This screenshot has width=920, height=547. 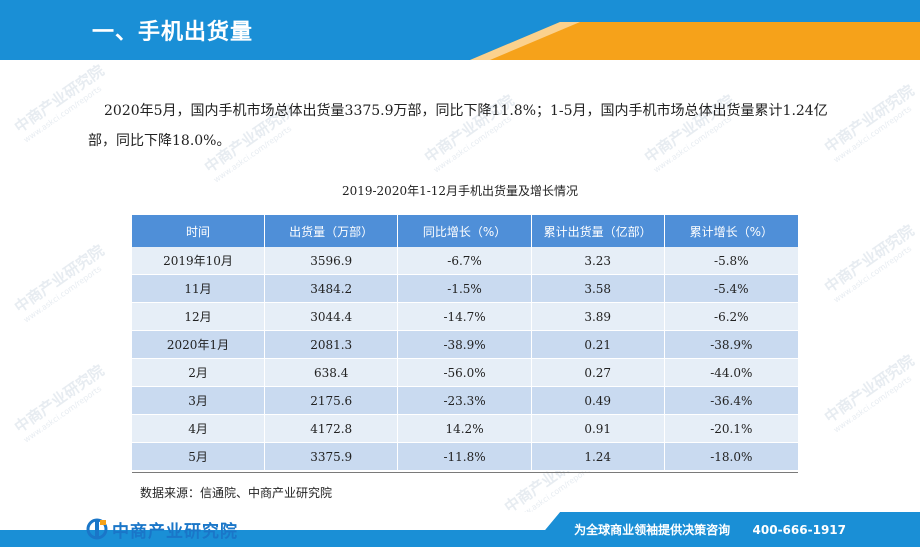 What do you see at coordinates (465, 472) in the screenshot?
I see `table-bottom-rule` at bounding box center [465, 472].